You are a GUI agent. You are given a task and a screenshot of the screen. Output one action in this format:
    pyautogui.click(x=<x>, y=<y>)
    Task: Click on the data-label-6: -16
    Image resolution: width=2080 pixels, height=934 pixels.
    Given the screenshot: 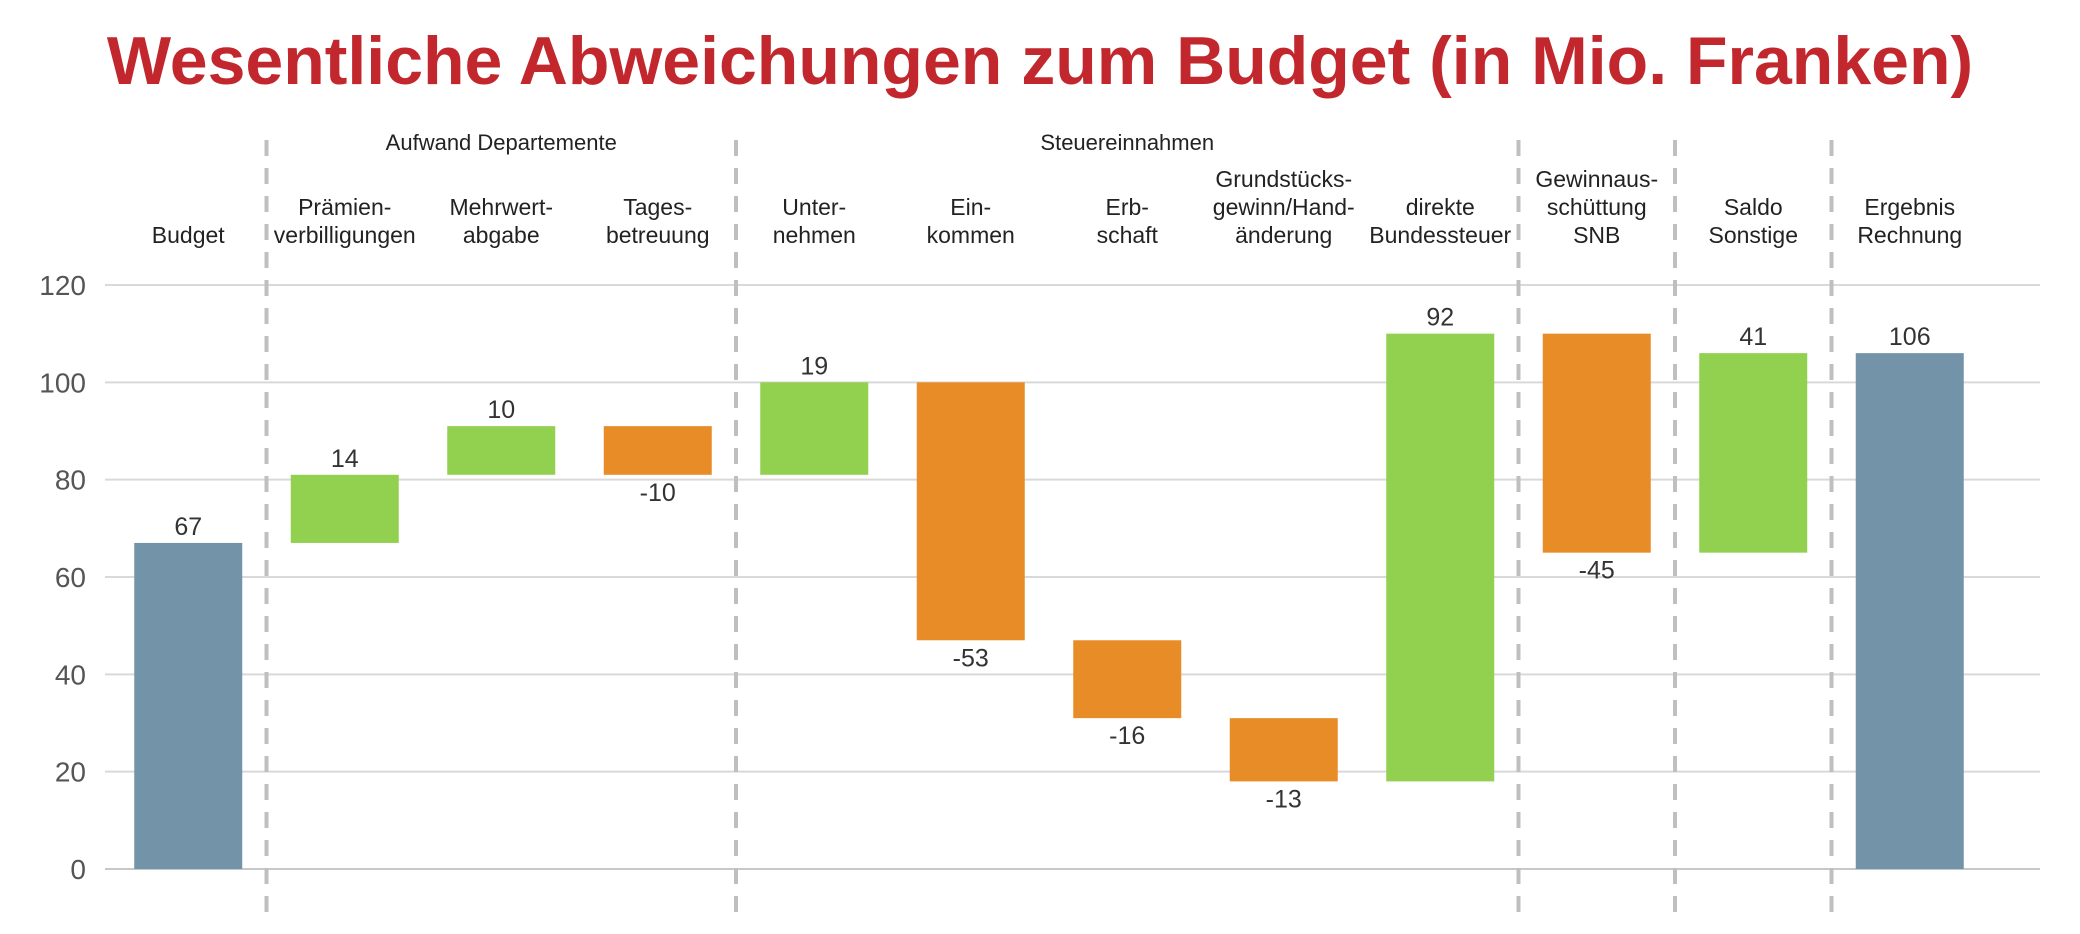 What is the action you would take?
    pyautogui.click(x=1127, y=736)
    